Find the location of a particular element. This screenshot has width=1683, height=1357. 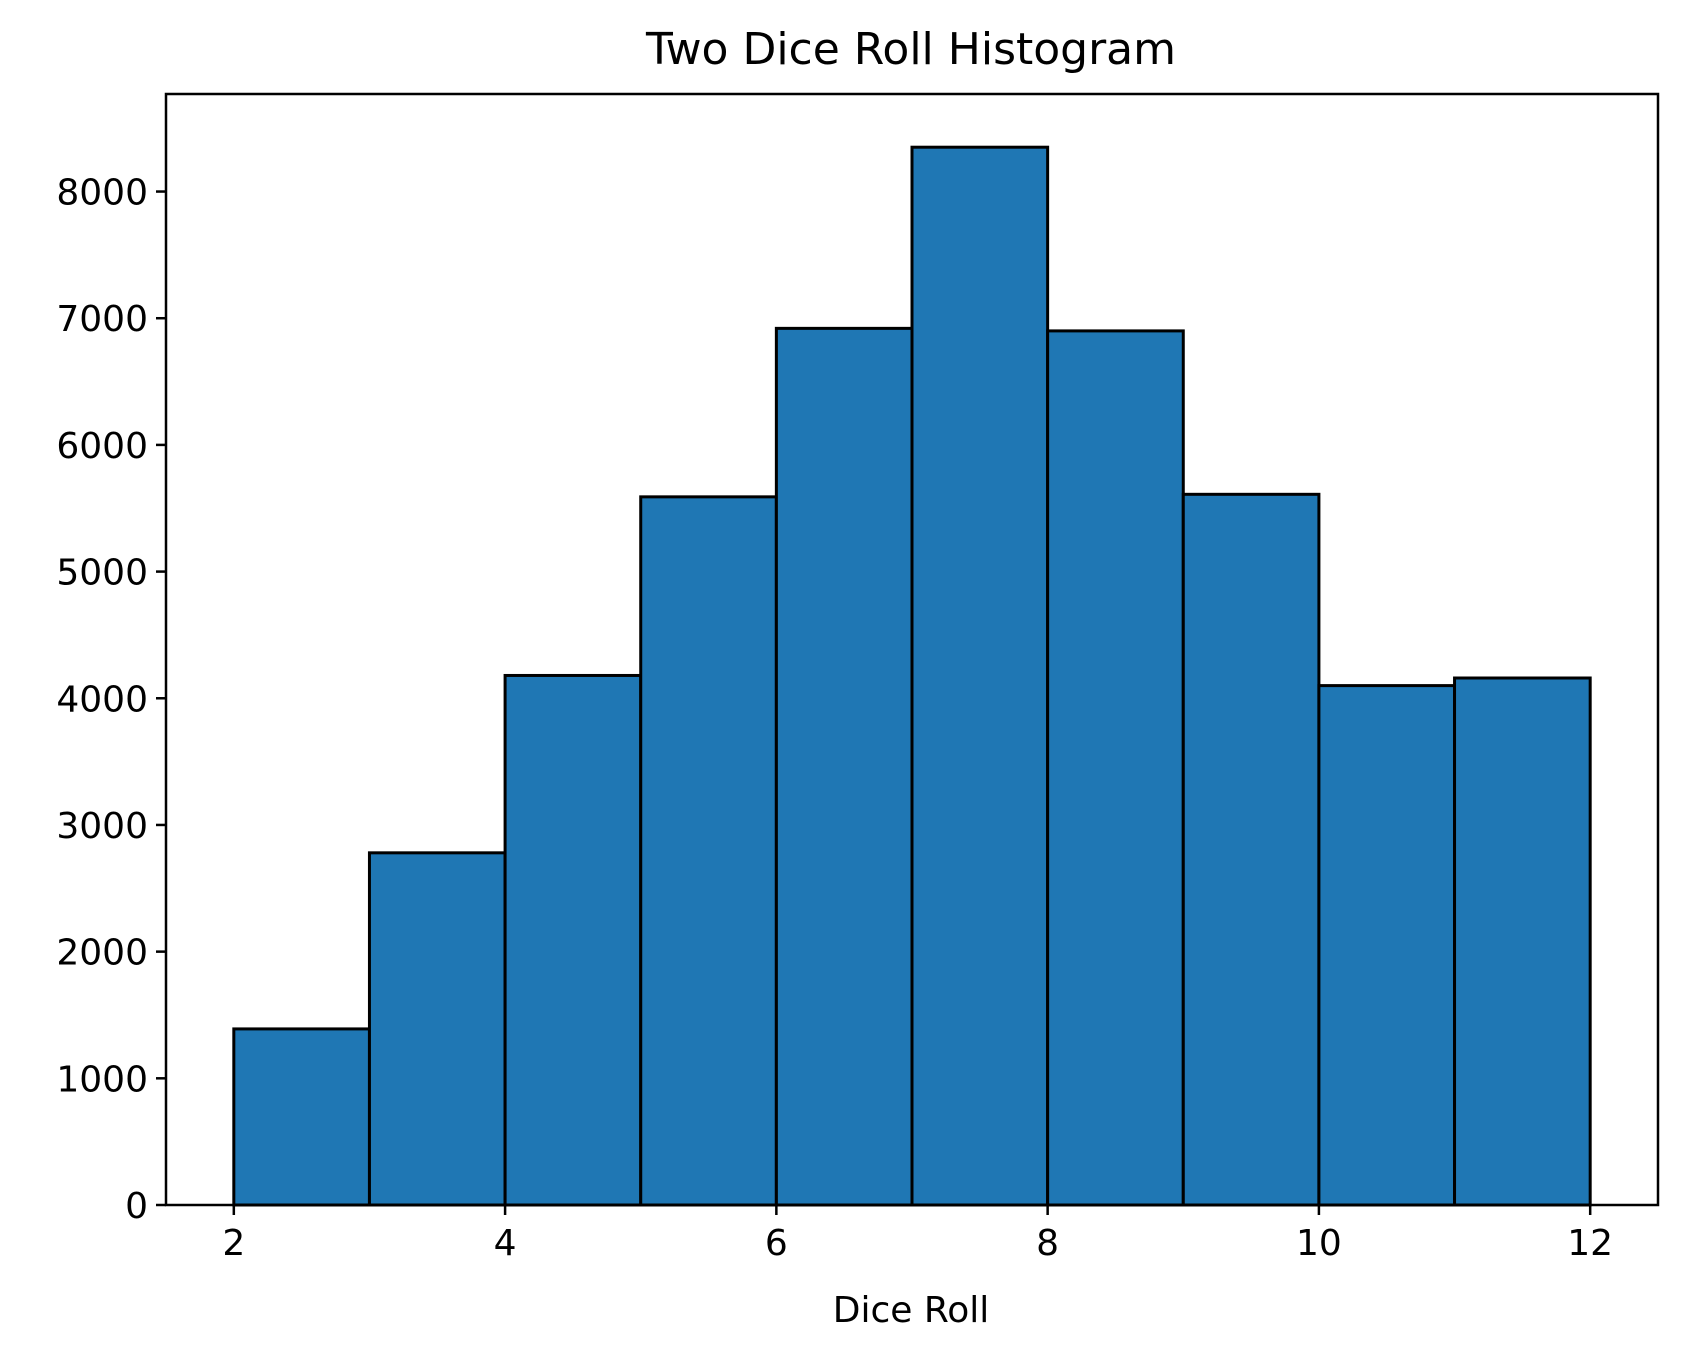

x-axis-label: Dice Roll is located at coordinates (911, 1310).